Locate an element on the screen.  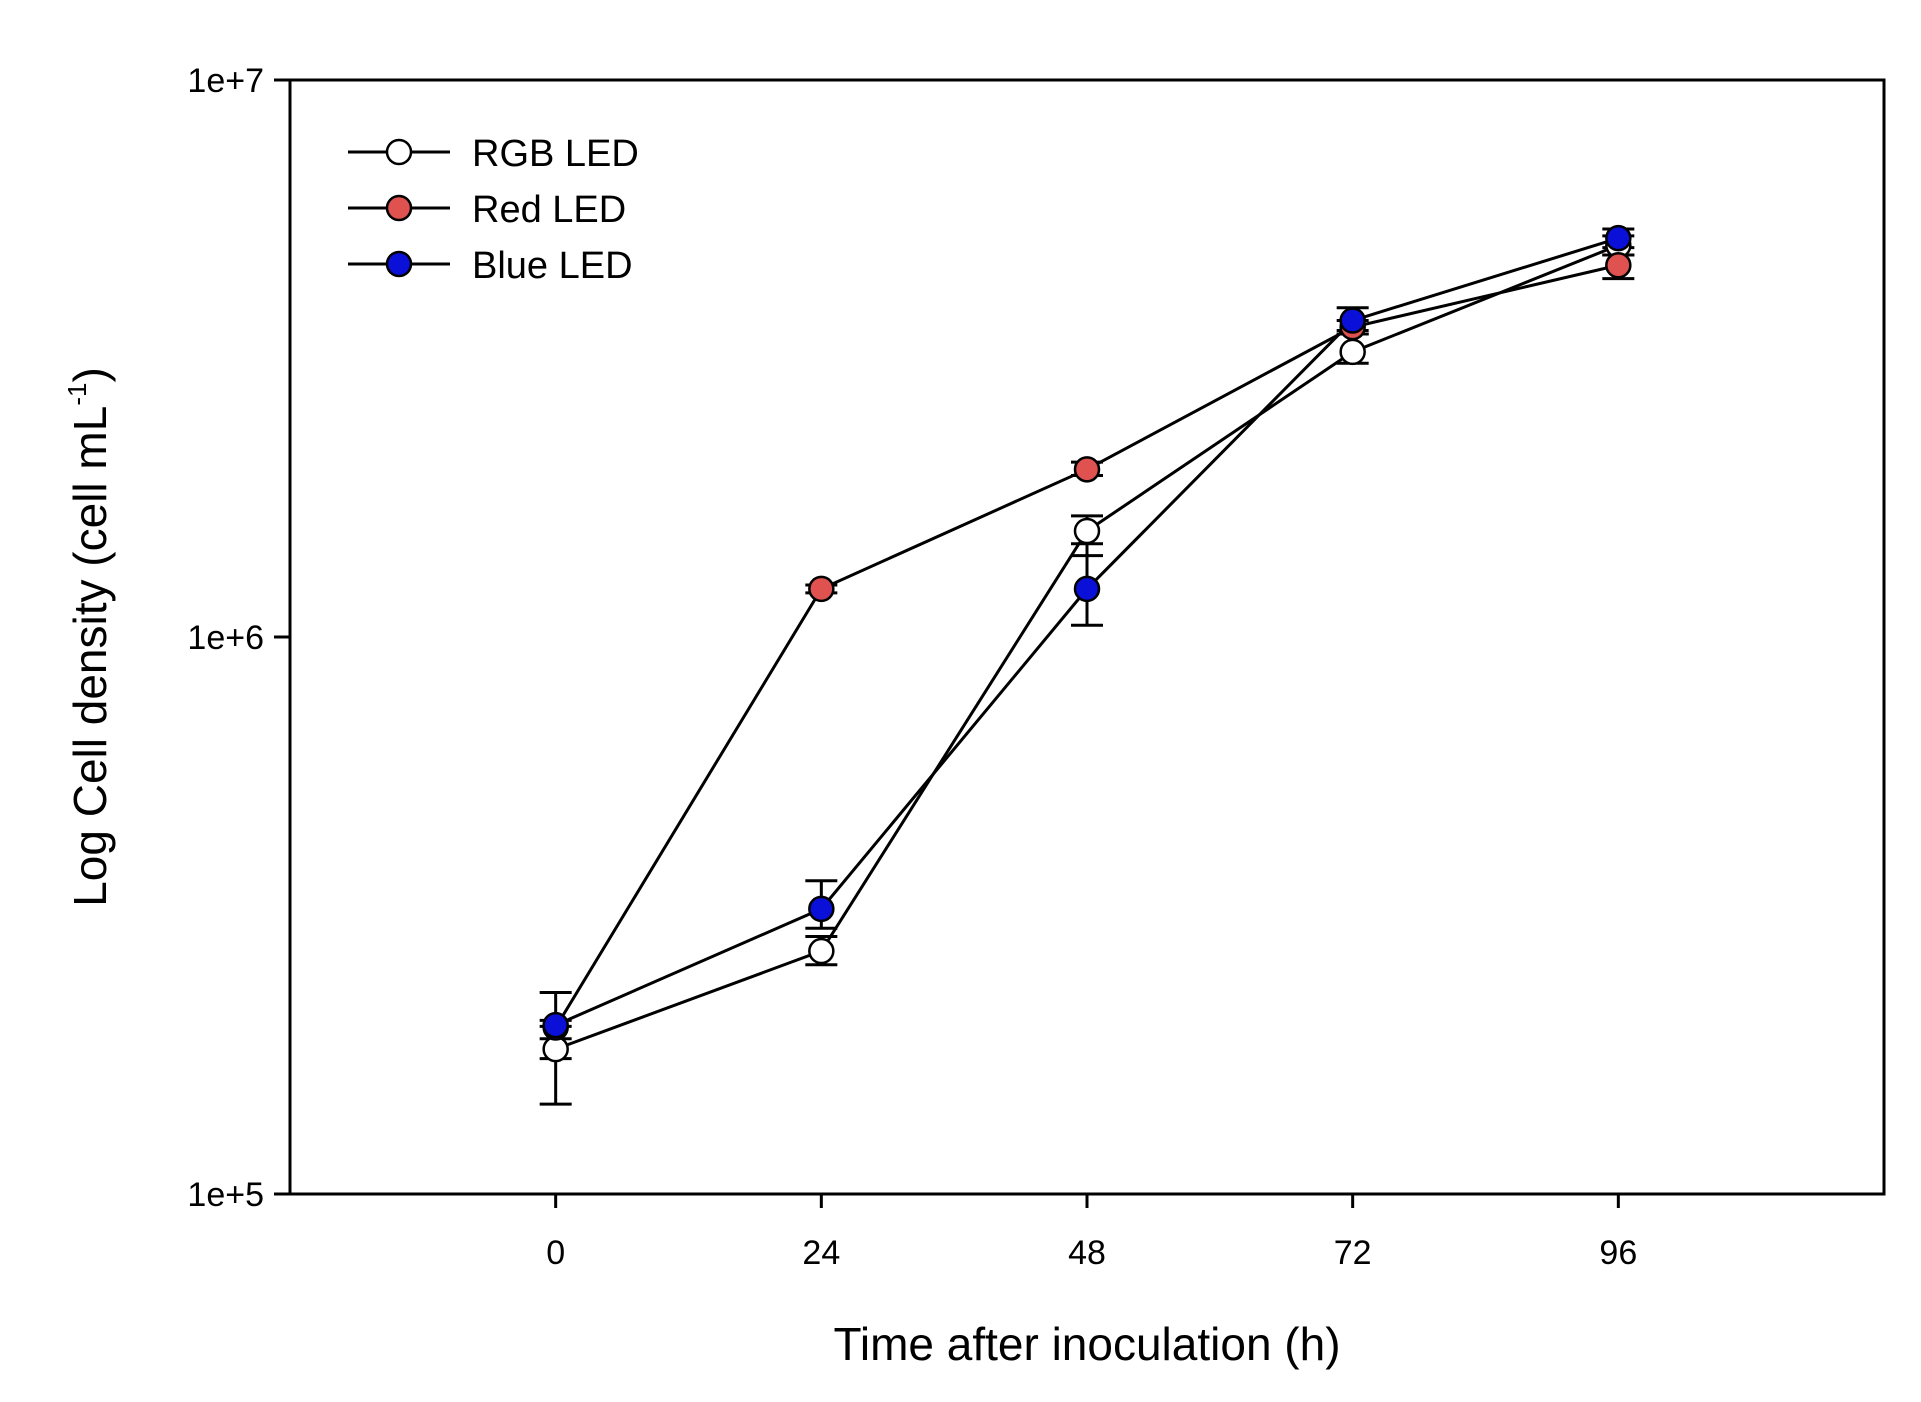
x-tick-label: 0 is located at coordinates (555, 1253).